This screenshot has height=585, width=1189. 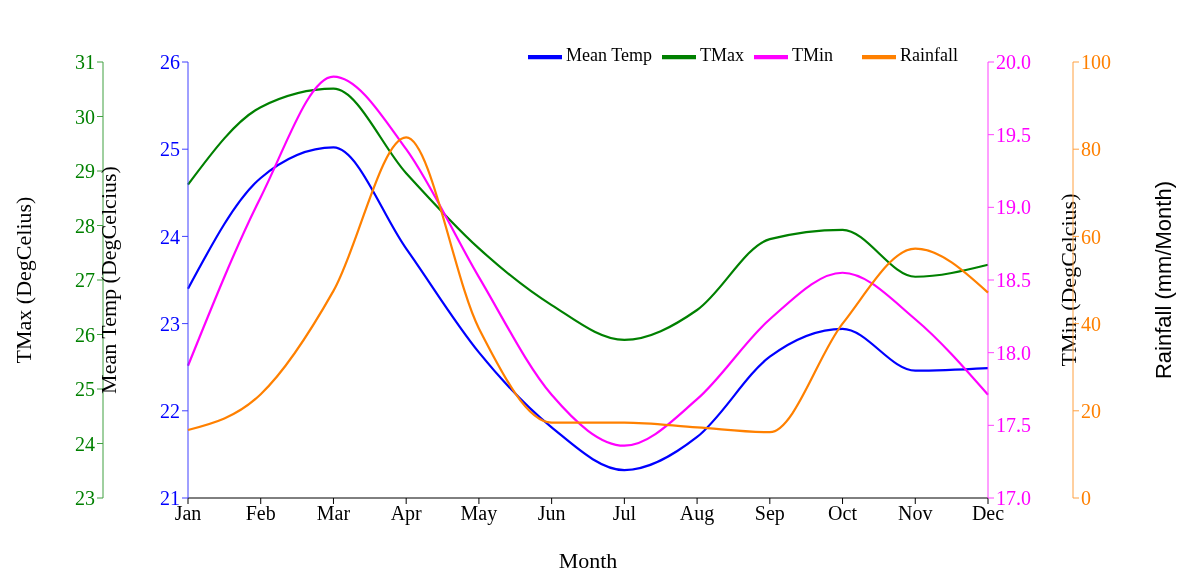 What do you see at coordinates (85, 389) in the screenshot?
I see `y3-tick-label: 25` at bounding box center [85, 389].